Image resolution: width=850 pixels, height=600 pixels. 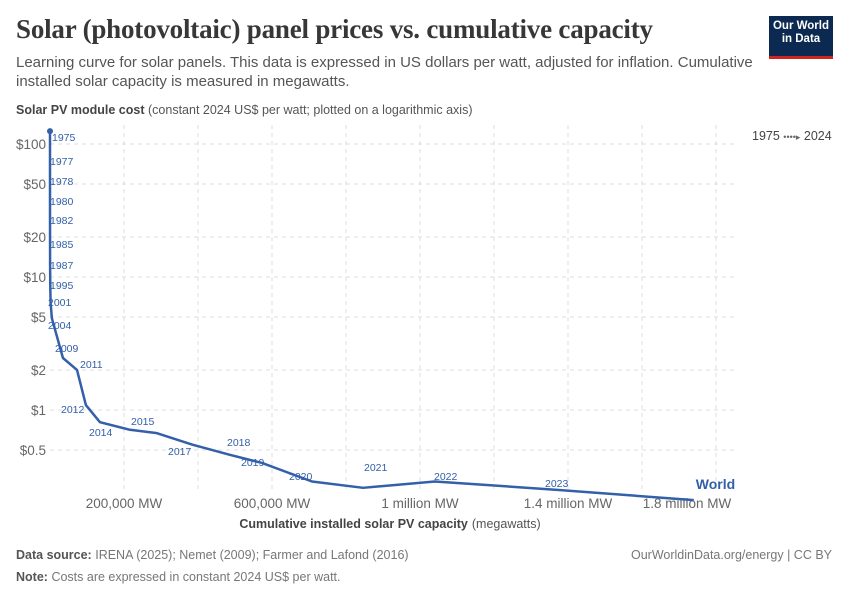 What do you see at coordinates (31, 144) in the screenshot?
I see `y-tick-label: $100` at bounding box center [31, 144].